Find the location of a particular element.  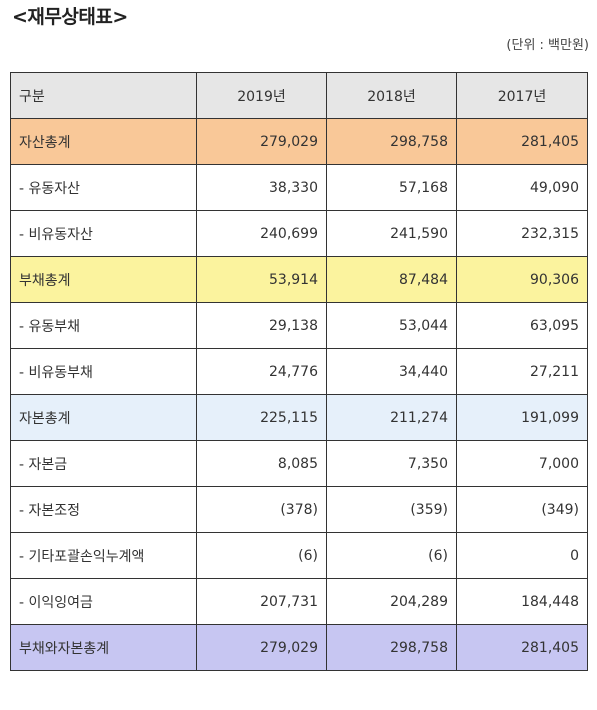

cell-2018: (359) is located at coordinates (391, 509).